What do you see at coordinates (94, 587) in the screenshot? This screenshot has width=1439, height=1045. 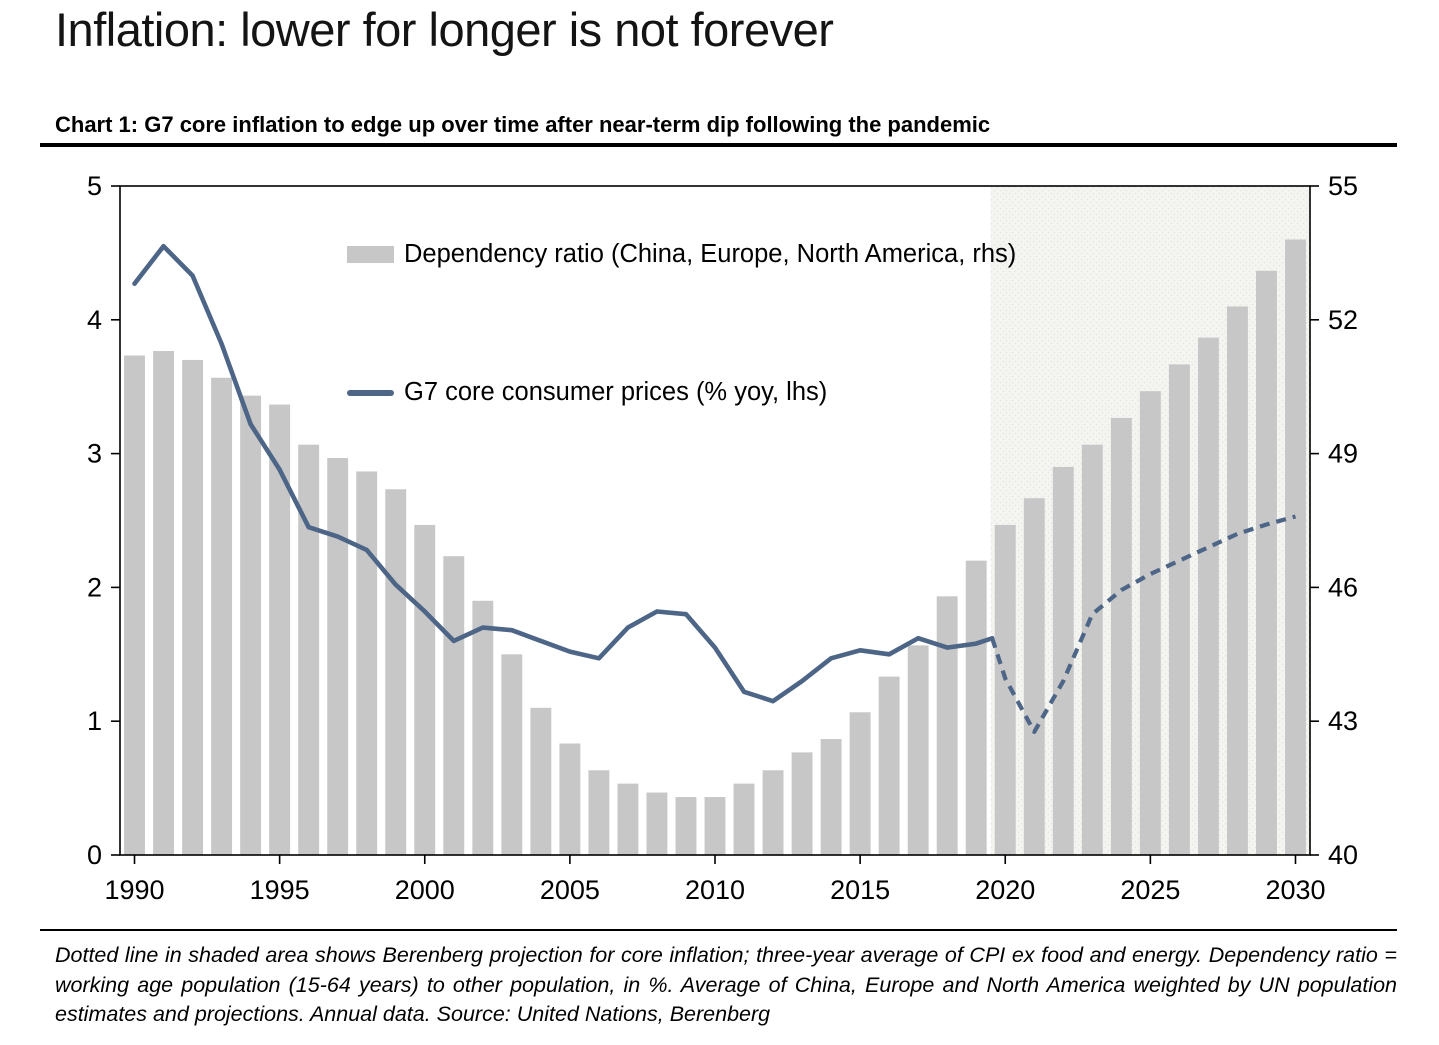 I see `left-axis-tick-label: 2` at bounding box center [94, 587].